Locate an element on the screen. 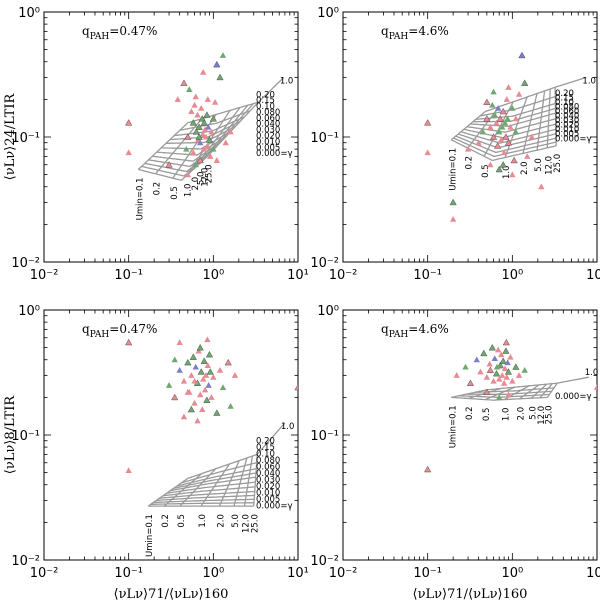 Image resolution: width=600 pixels, height=602 pixels. data-points is located at coordinates (484, 136).